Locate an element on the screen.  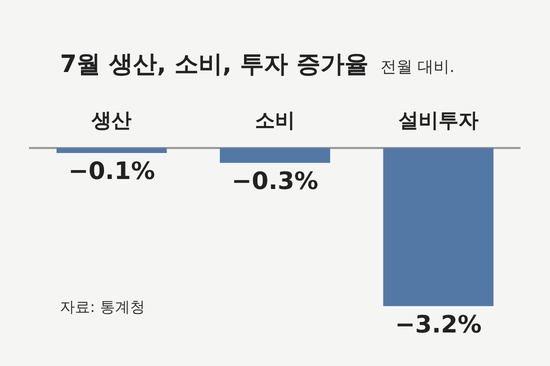
data-label: −0.1% is located at coordinates (112, 171).